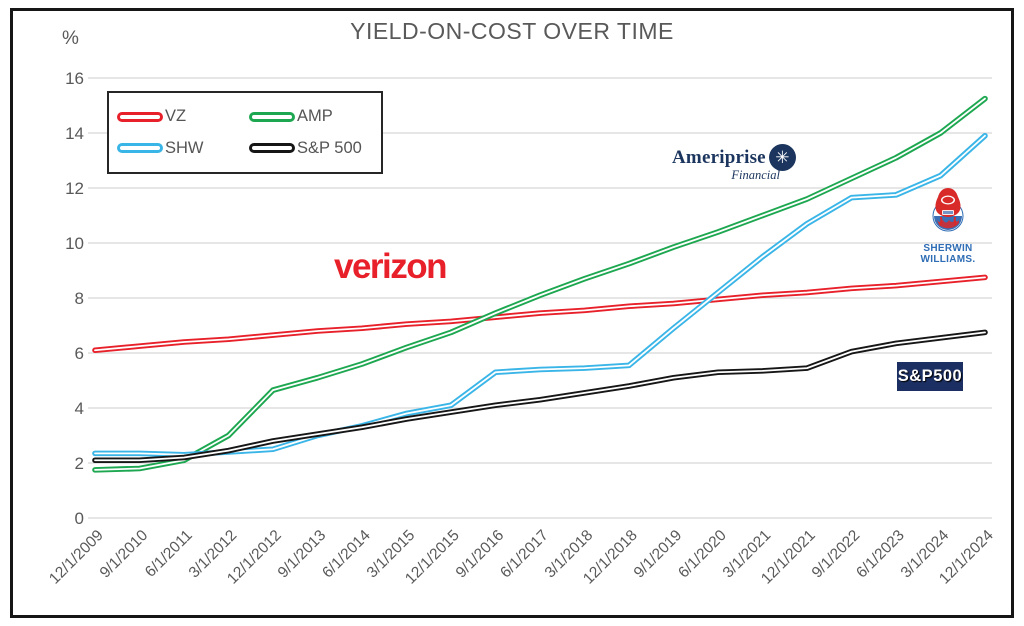 The width and height of the screenshot is (1024, 626). I want to click on y-tick-label: 0, so click(79, 518).